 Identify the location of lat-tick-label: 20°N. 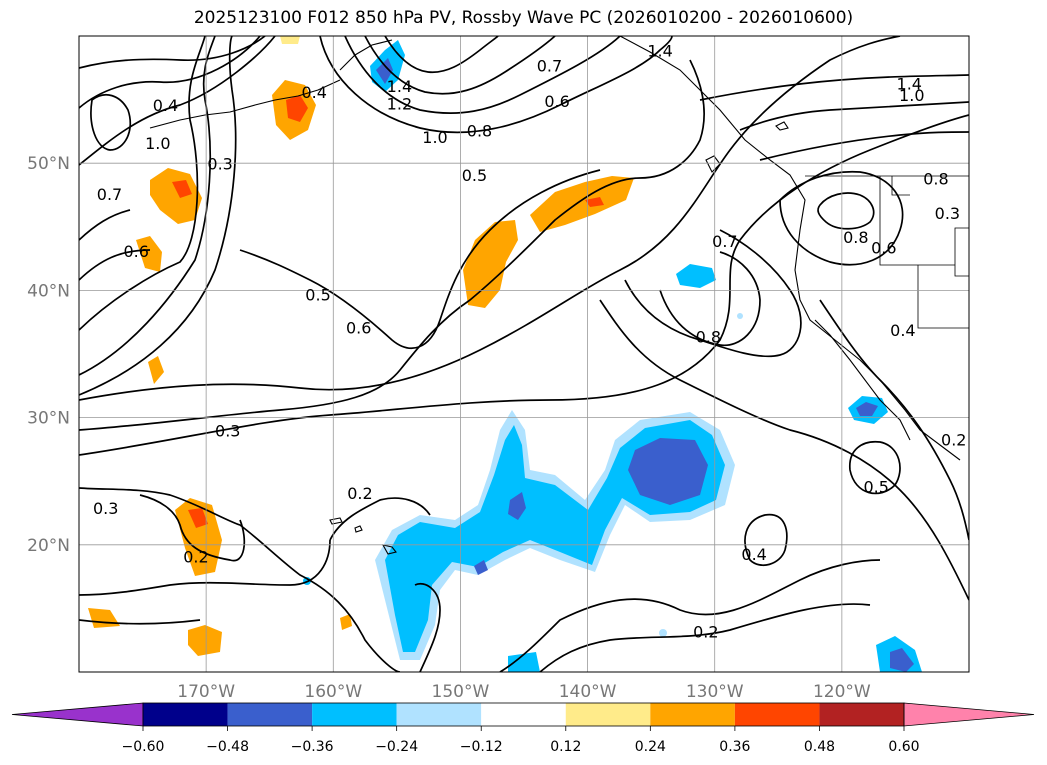
(48, 546).